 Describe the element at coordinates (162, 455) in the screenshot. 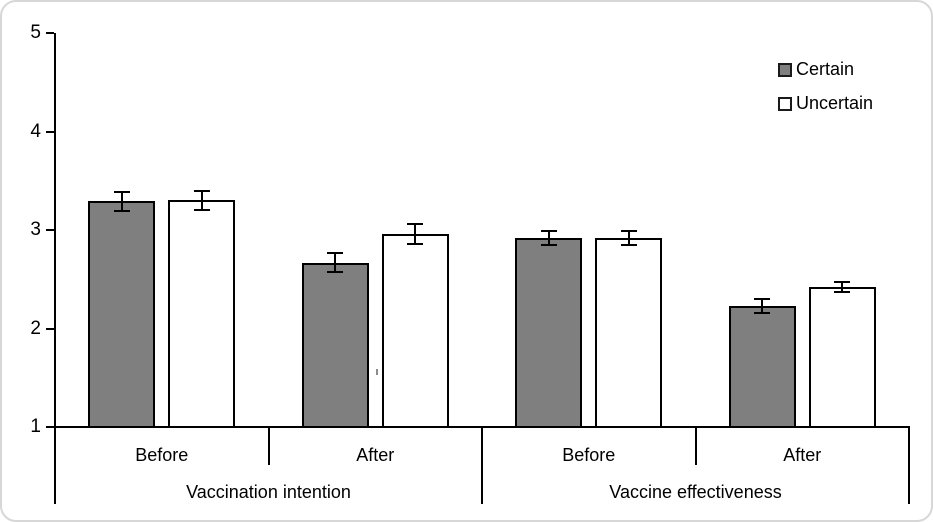

I see `x-category-label-before-1: Before` at that location.